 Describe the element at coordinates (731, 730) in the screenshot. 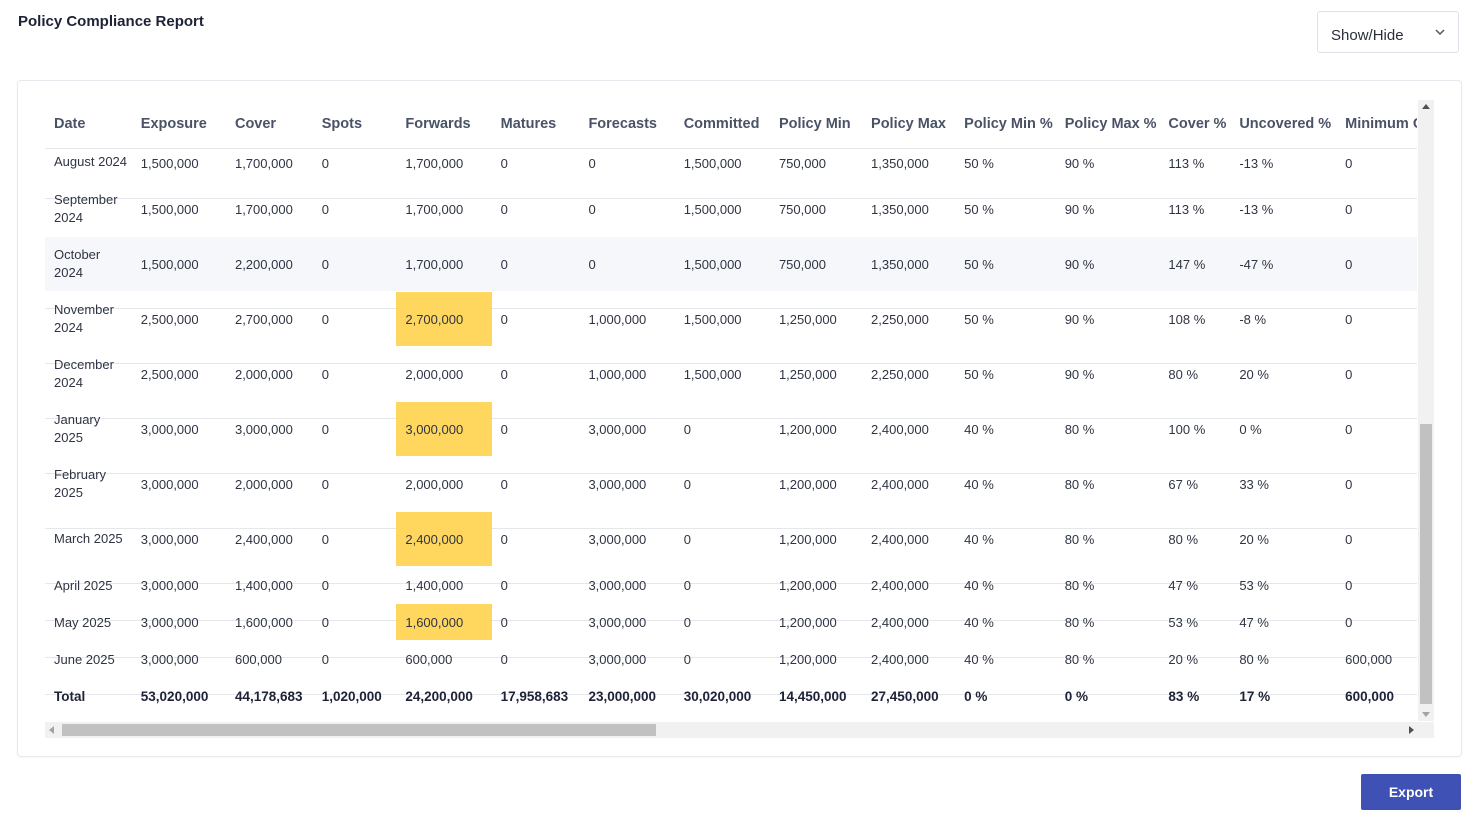

I see `horizontal-scrollbar` at that location.